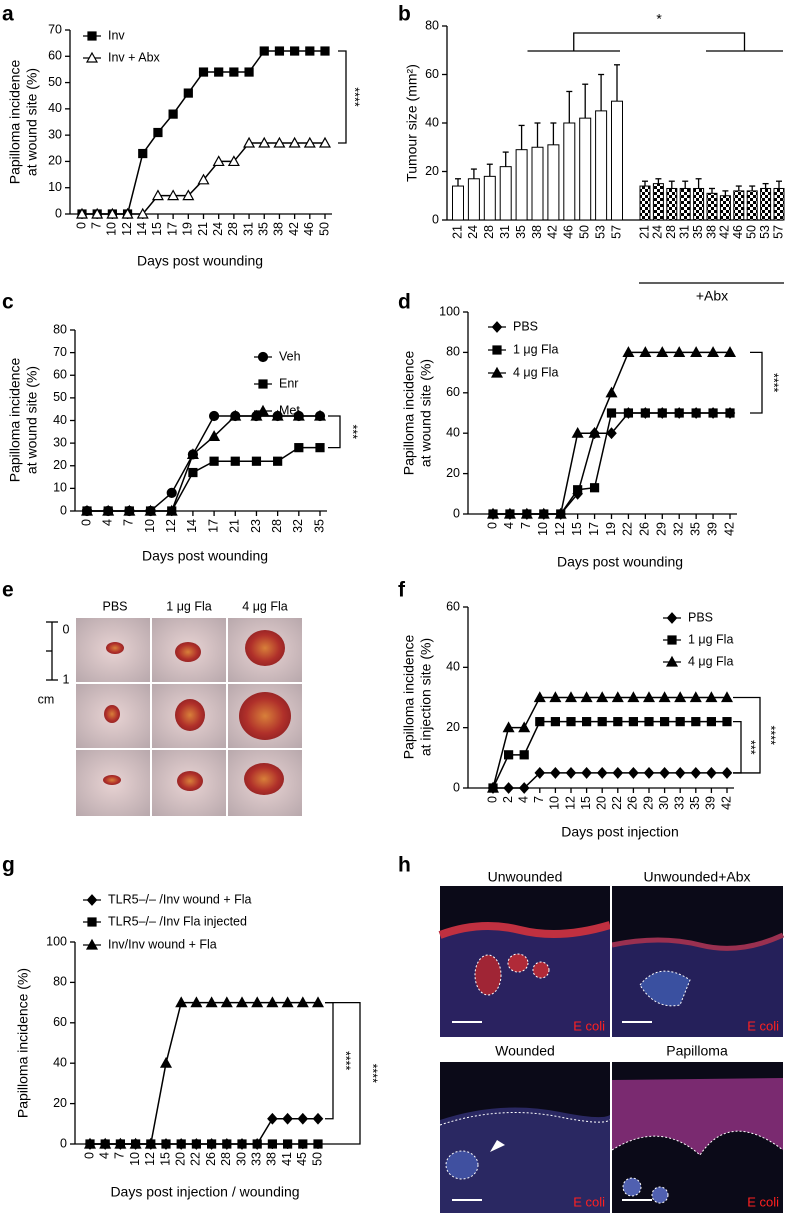  Describe the element at coordinates (659, 19) in the screenshot. I see `significance-label: *` at that location.